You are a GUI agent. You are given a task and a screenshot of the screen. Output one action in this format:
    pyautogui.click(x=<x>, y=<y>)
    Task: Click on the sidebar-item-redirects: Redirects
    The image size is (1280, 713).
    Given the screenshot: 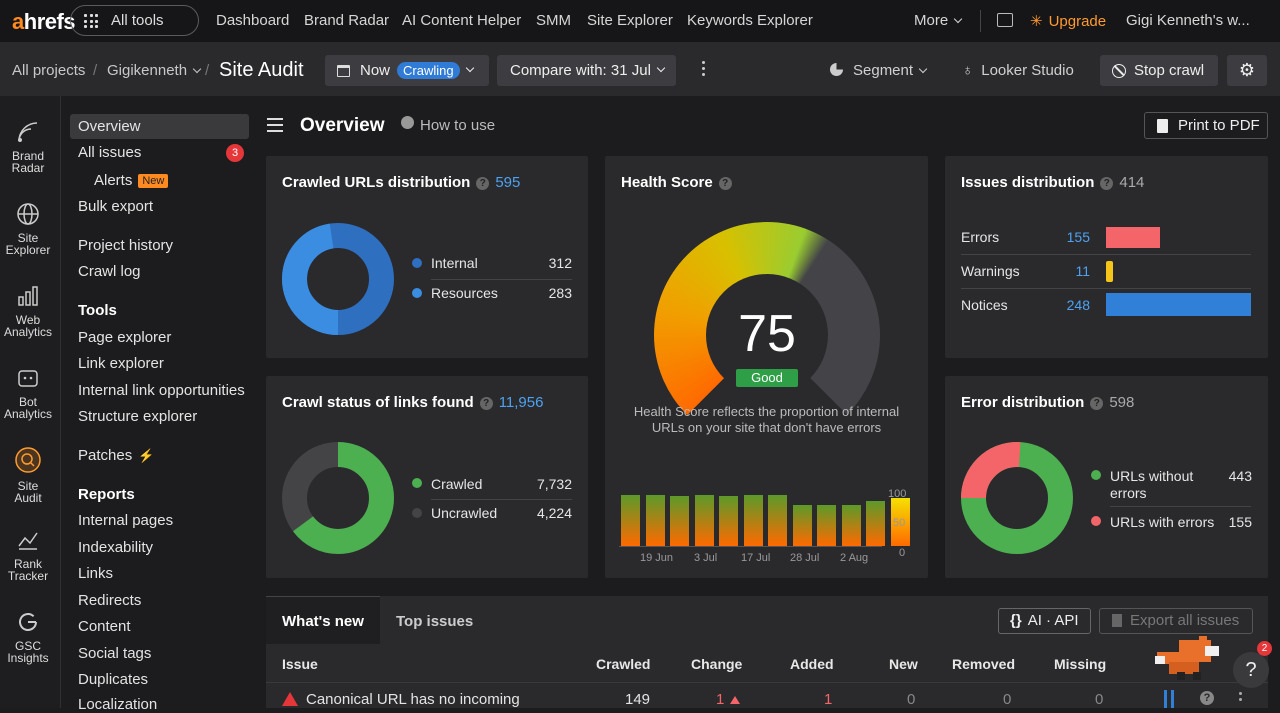 What is the action you would take?
    pyautogui.click(x=110, y=600)
    